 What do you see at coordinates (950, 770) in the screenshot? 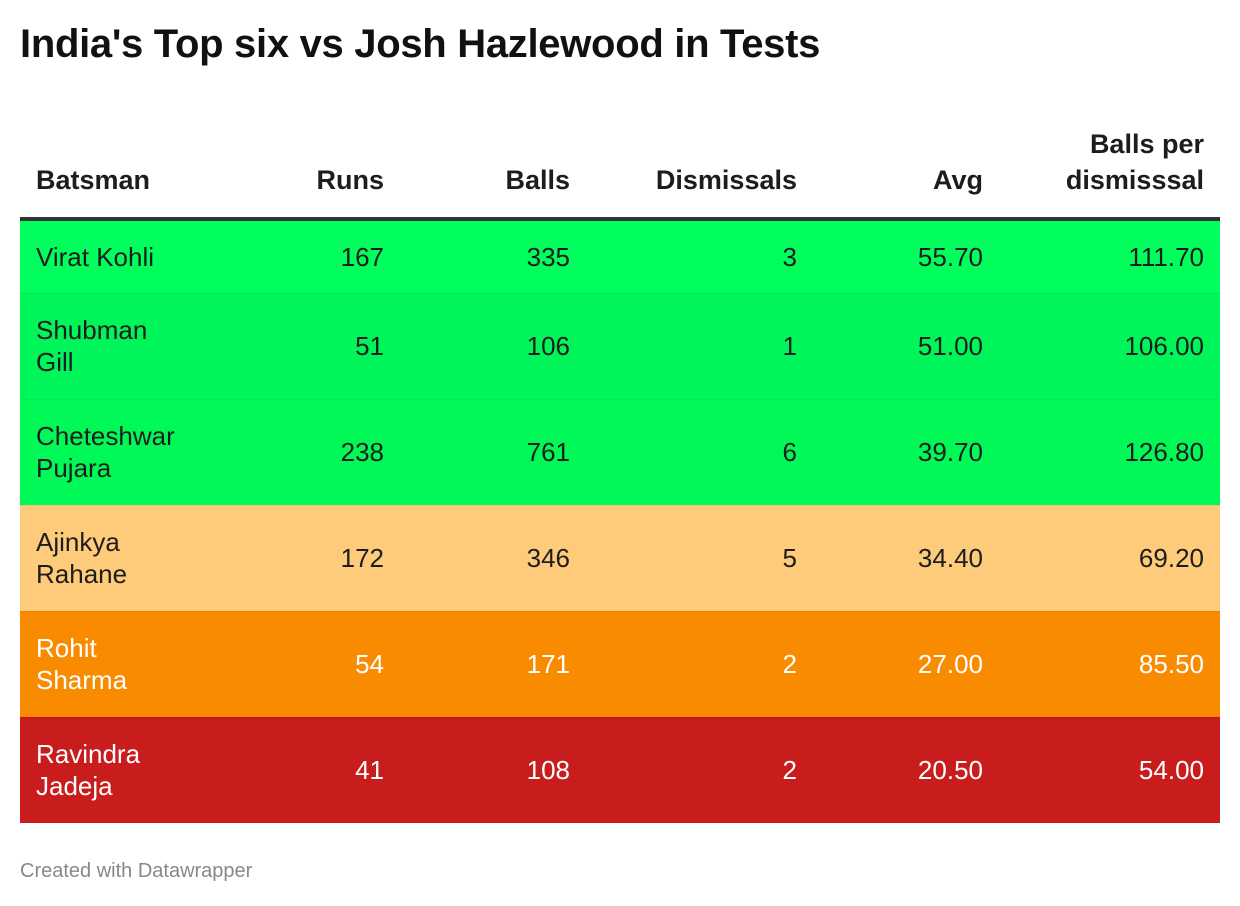
I see `cell-avg: 20.50` at bounding box center [950, 770].